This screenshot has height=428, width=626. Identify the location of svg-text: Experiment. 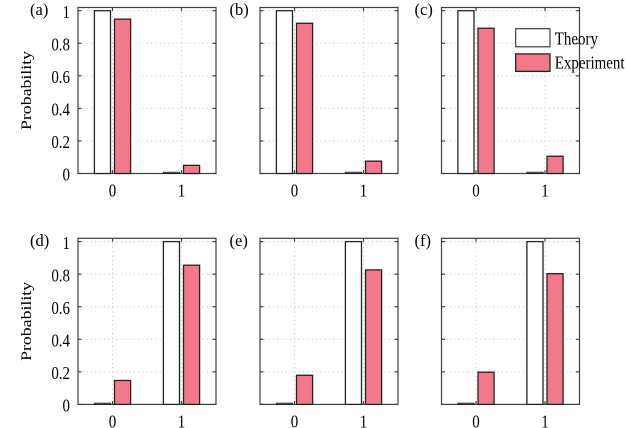
(590, 62).